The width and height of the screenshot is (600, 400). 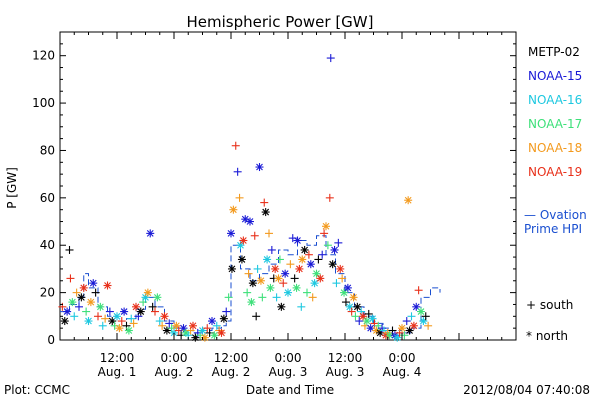 I want to click on legend-item: NOAA-17, so click(x=555, y=124).